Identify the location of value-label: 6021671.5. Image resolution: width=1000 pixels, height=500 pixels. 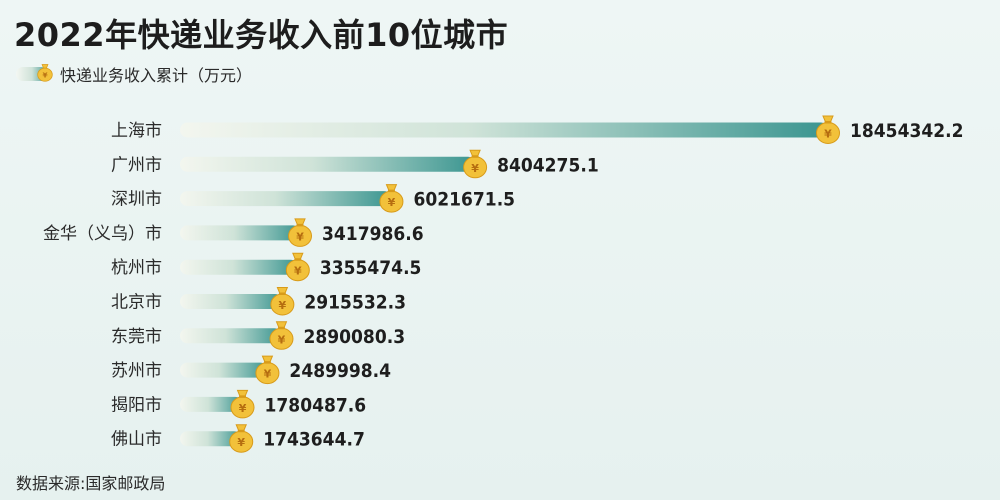
(464, 200).